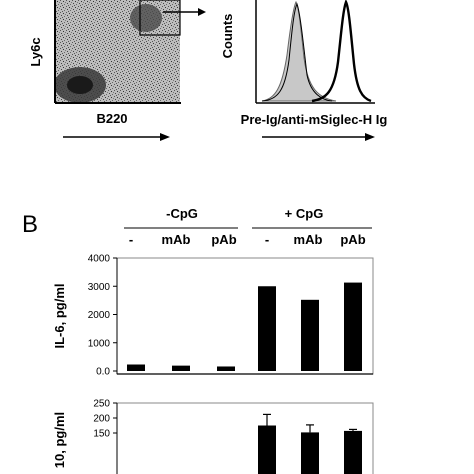 This screenshot has width=474, height=474. Describe the element at coordinates (165, 137) in the screenshot. I see `dotplot-x-arrow-head` at that location.